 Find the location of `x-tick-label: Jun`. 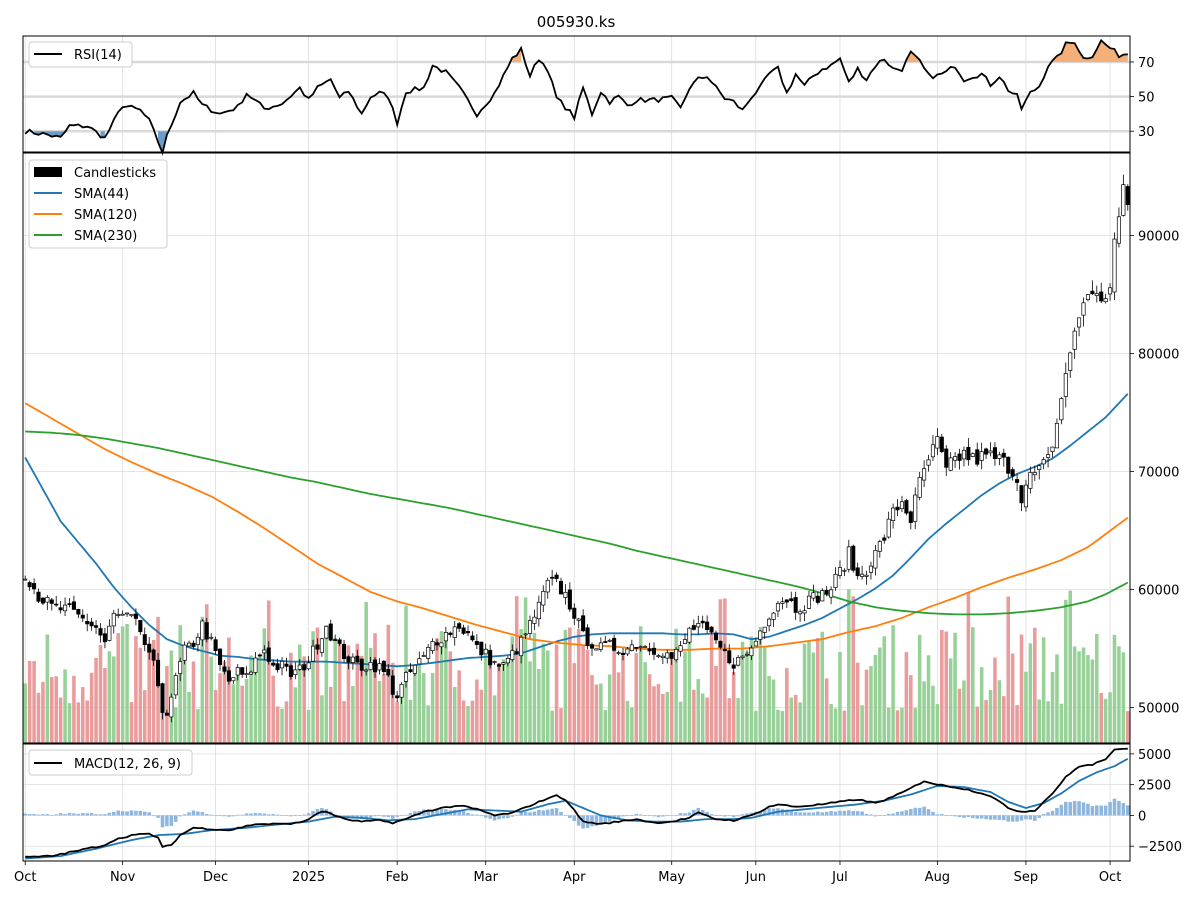

x-tick-label: Jun is located at coordinates (755, 877).